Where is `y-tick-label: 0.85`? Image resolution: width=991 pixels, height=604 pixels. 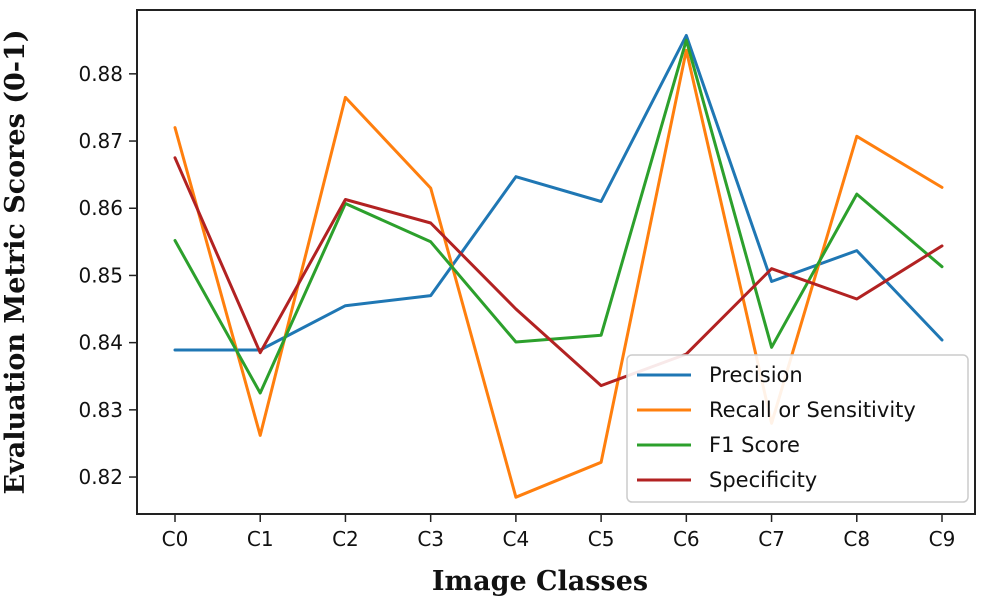 y-tick-label: 0.85 is located at coordinates (100, 275).